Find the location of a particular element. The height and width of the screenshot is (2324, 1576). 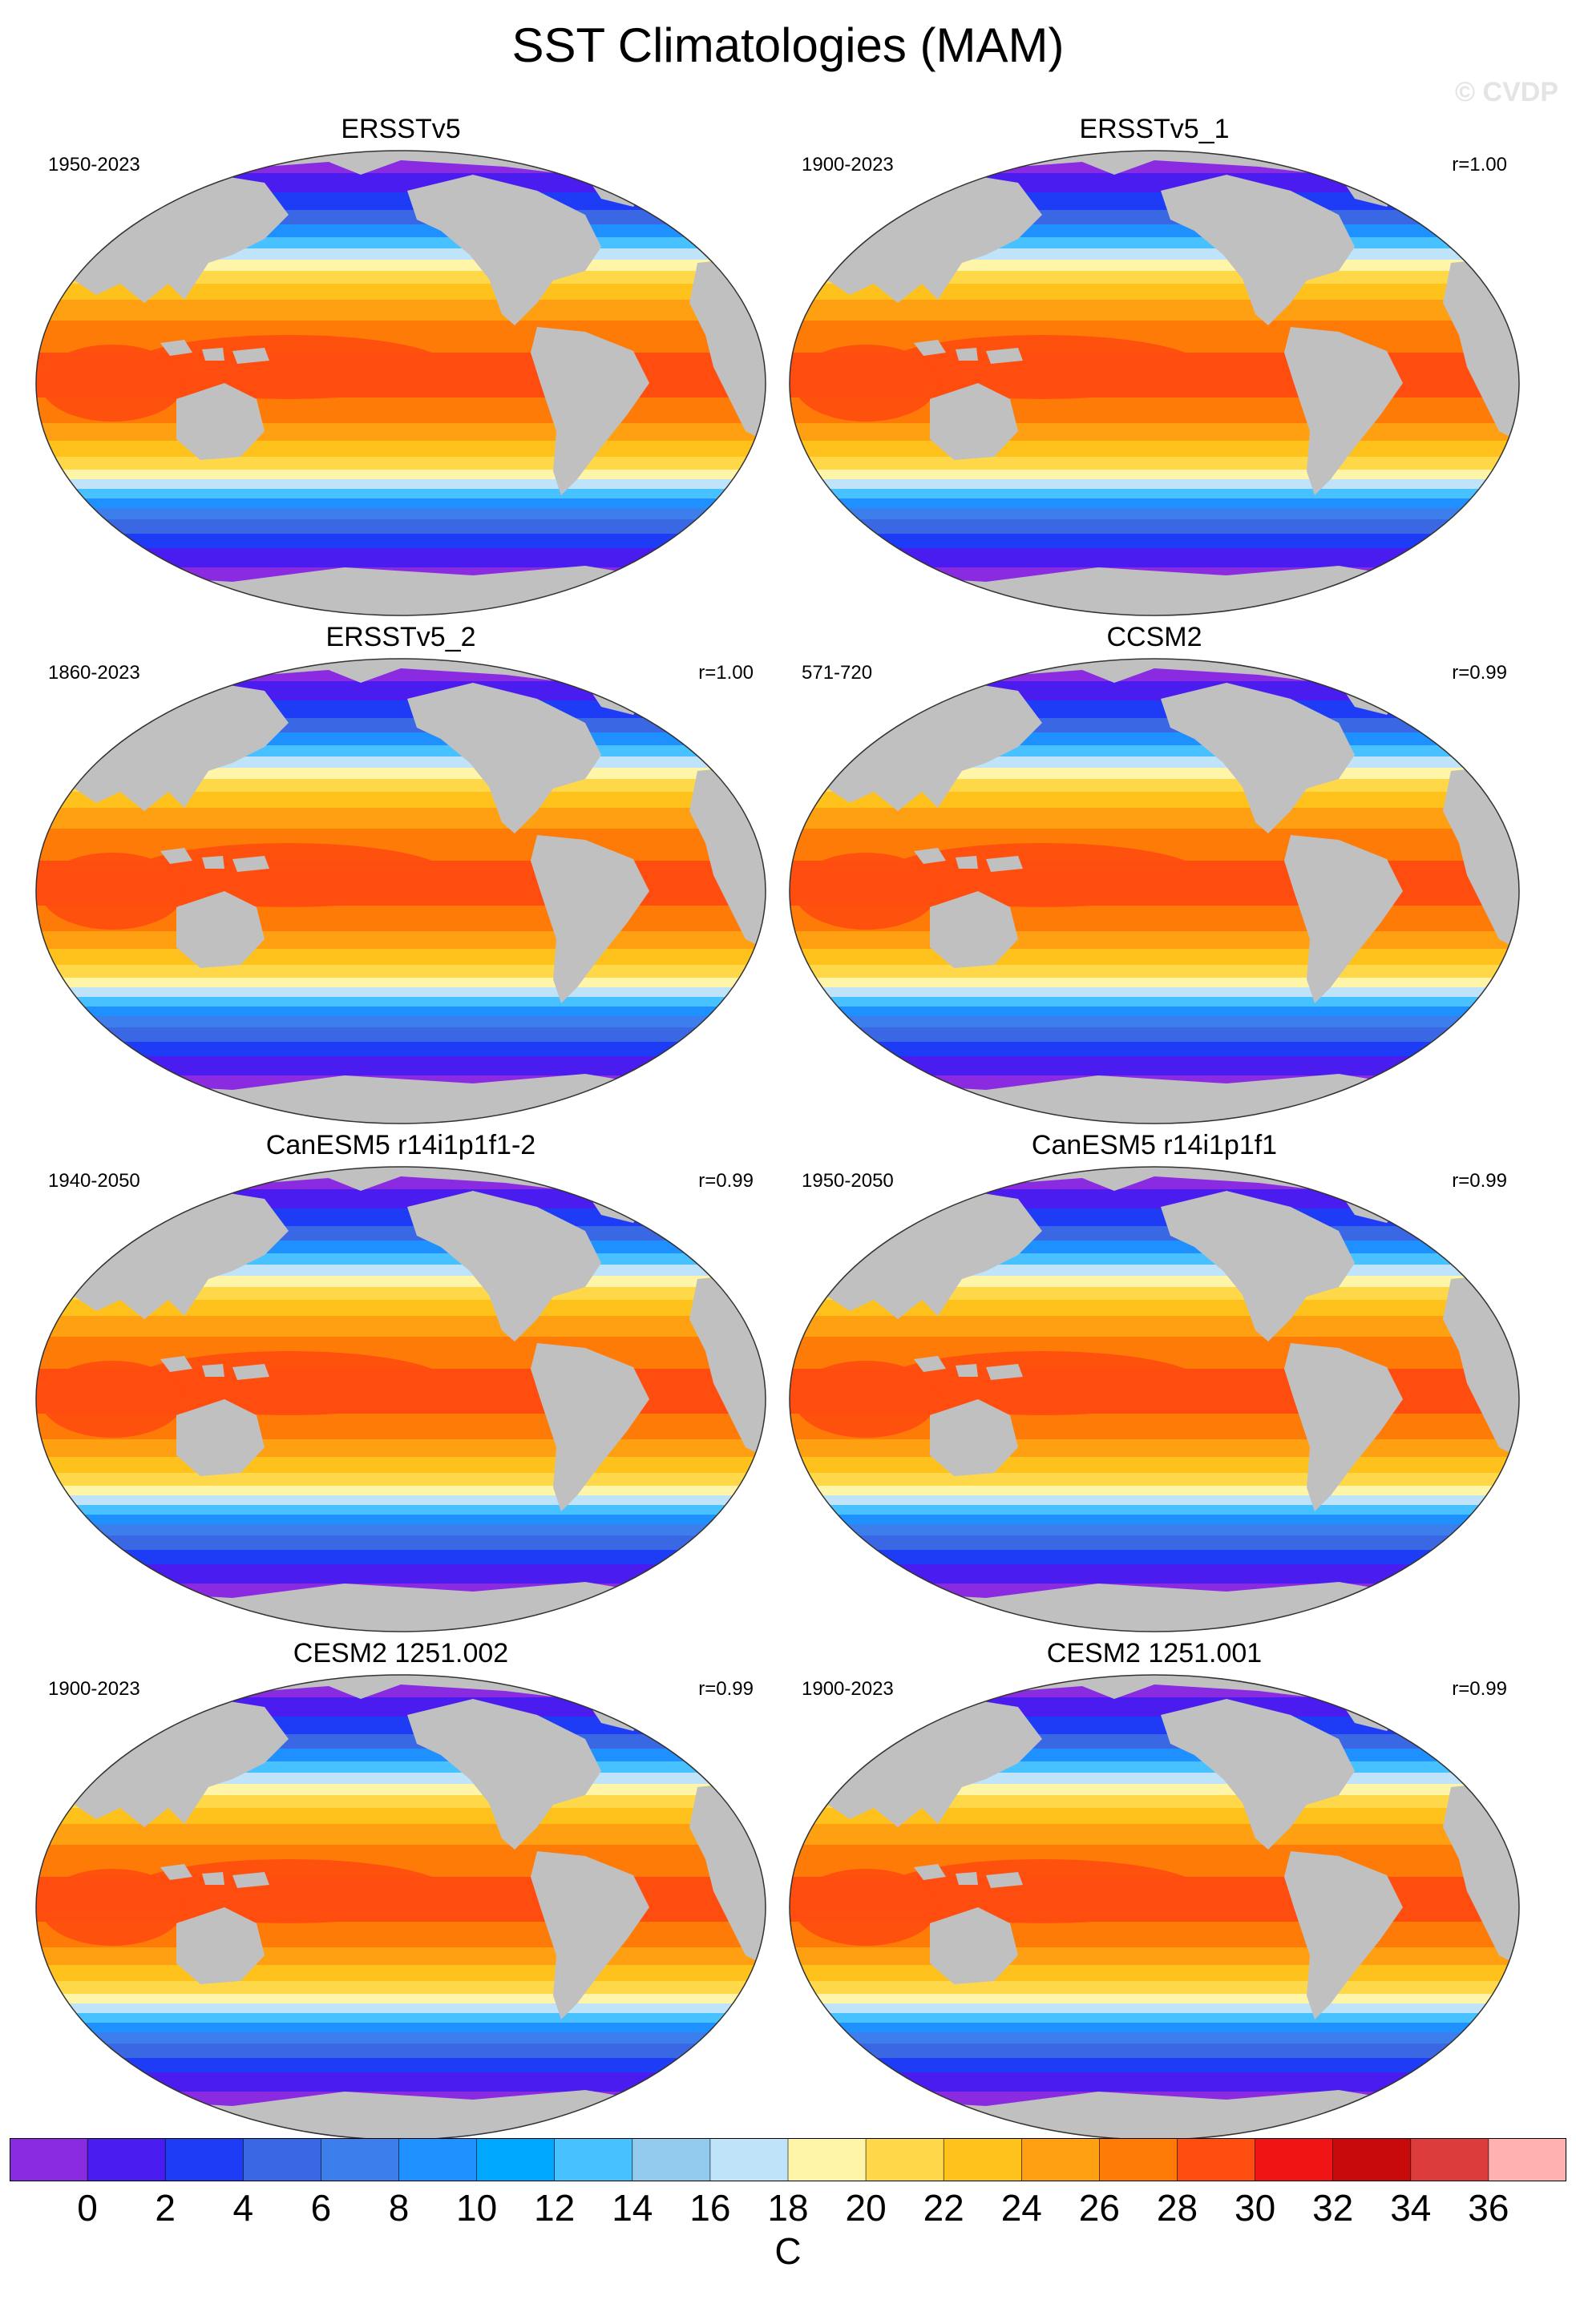

colorbar-tick-label: 32 is located at coordinates (1333, 2208).